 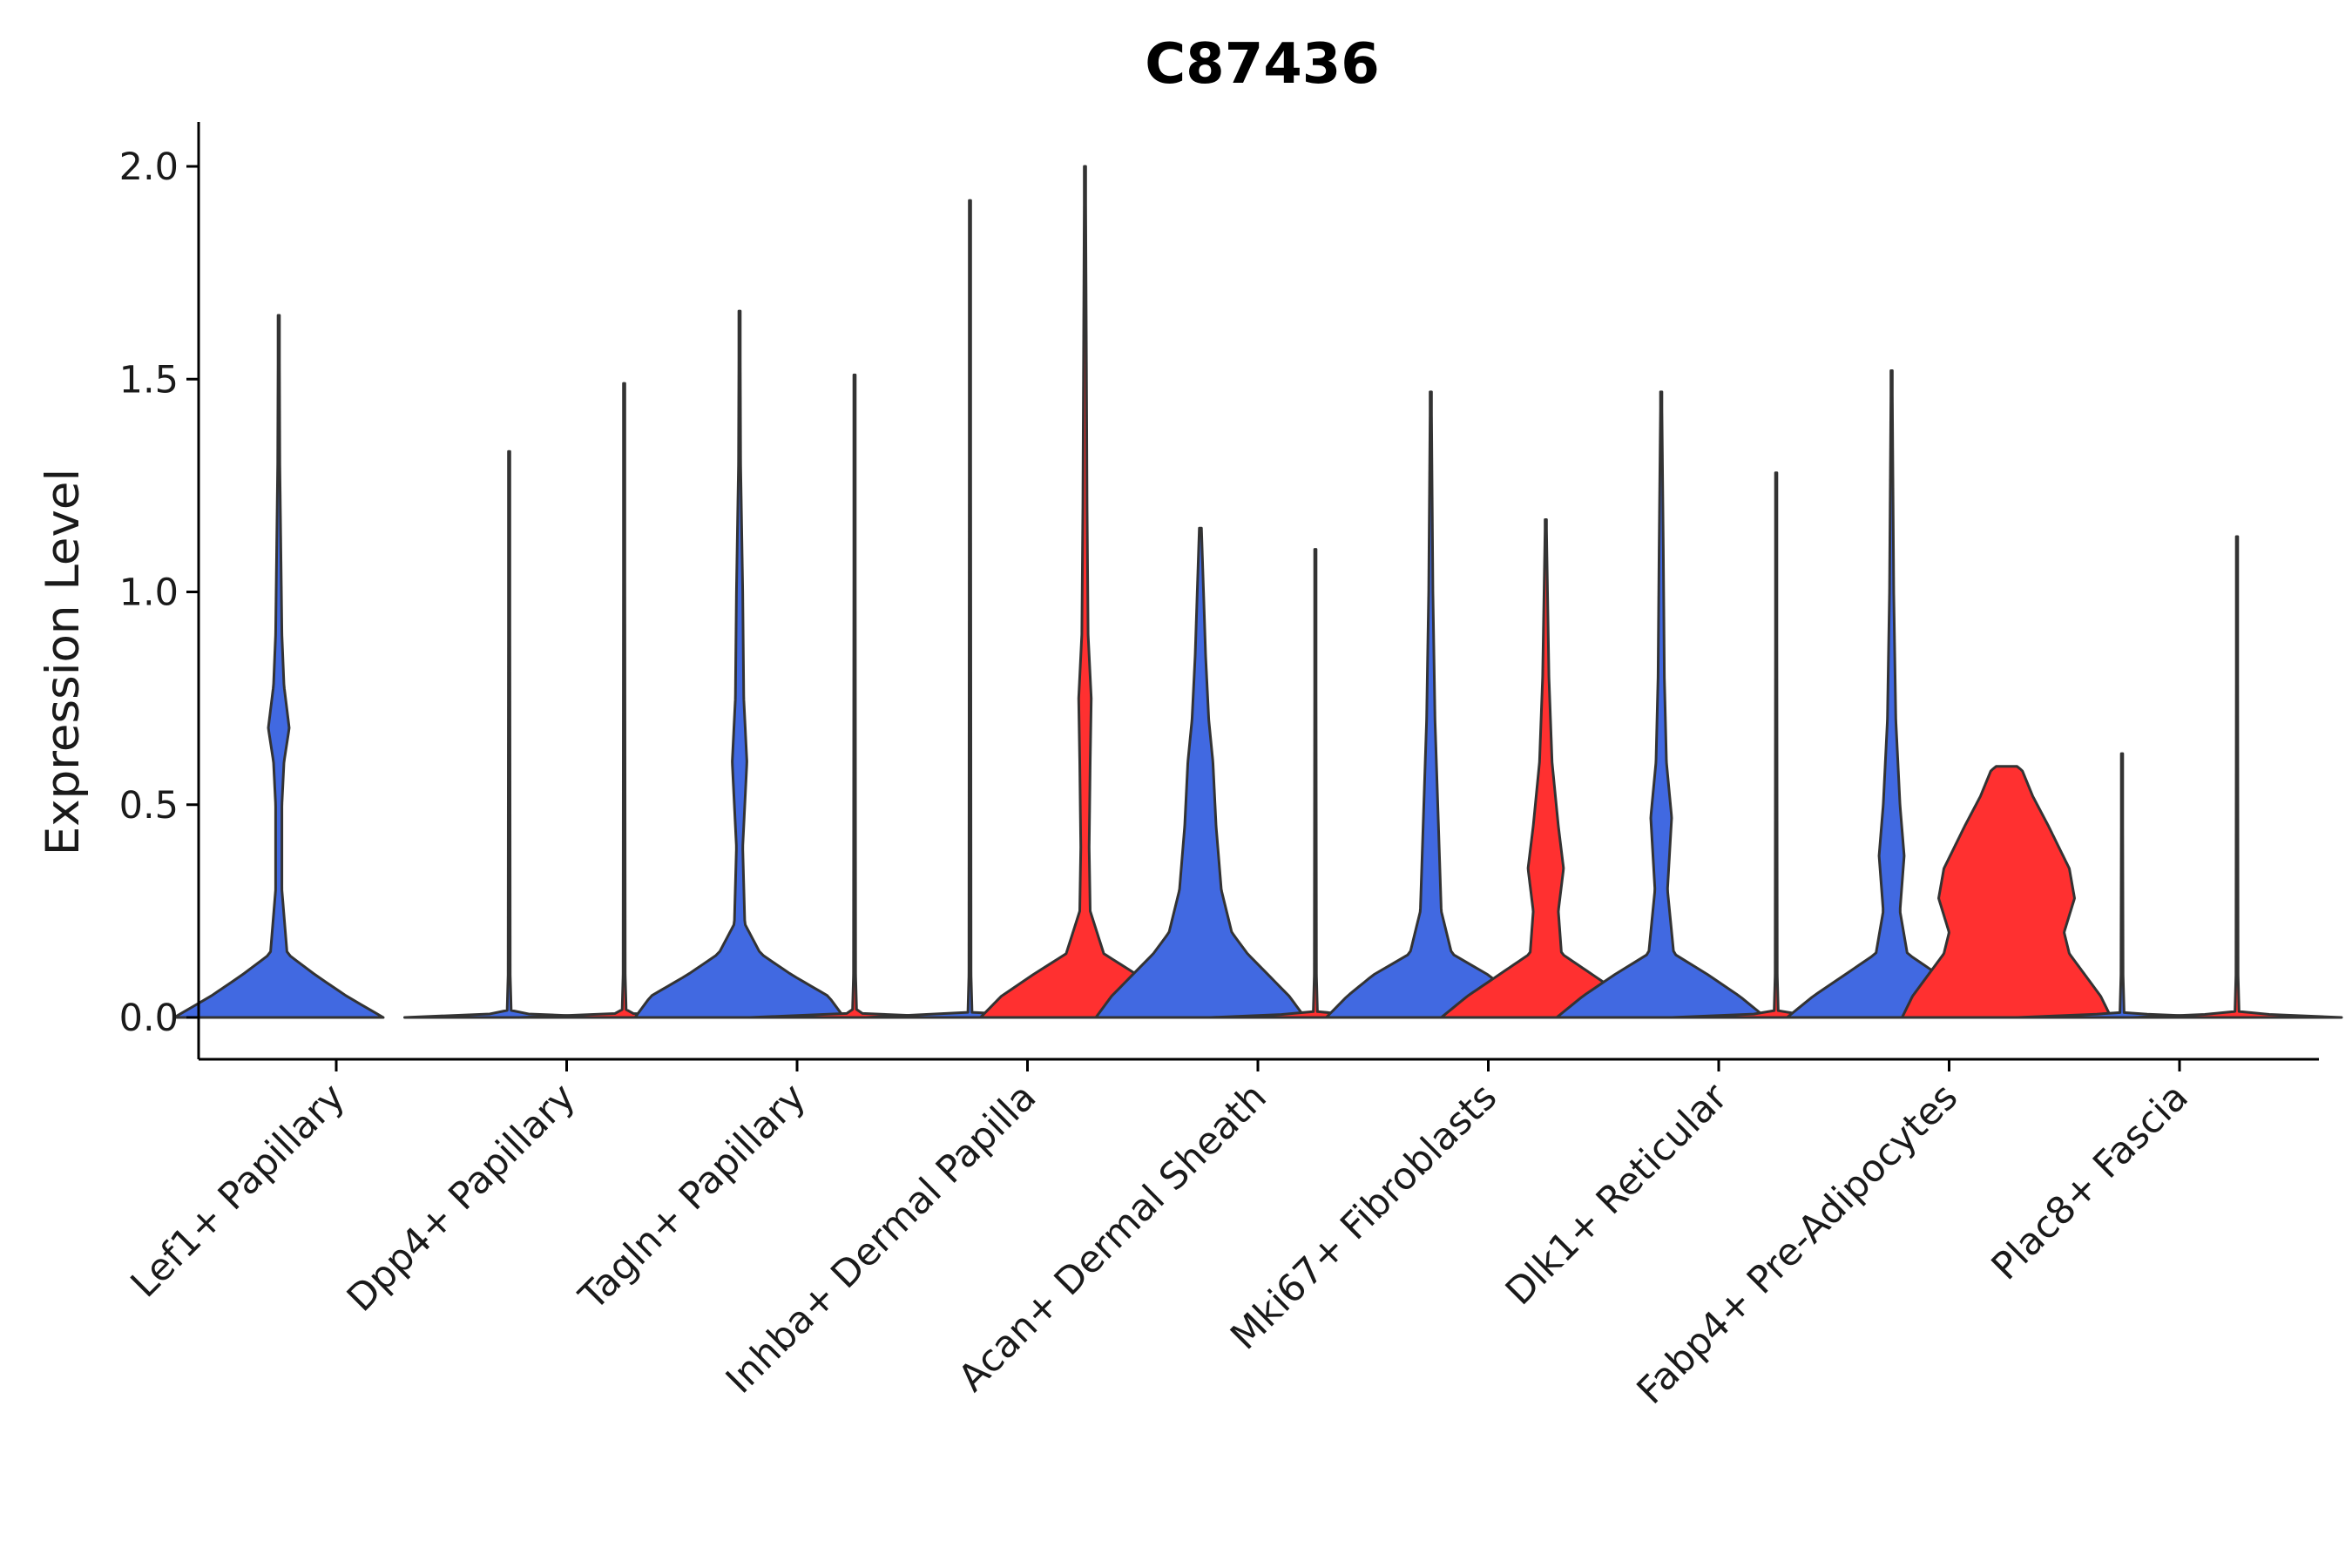 What do you see at coordinates (149, 1018) in the screenshot?
I see `y-tick-label: 0.0` at bounding box center [149, 1018].